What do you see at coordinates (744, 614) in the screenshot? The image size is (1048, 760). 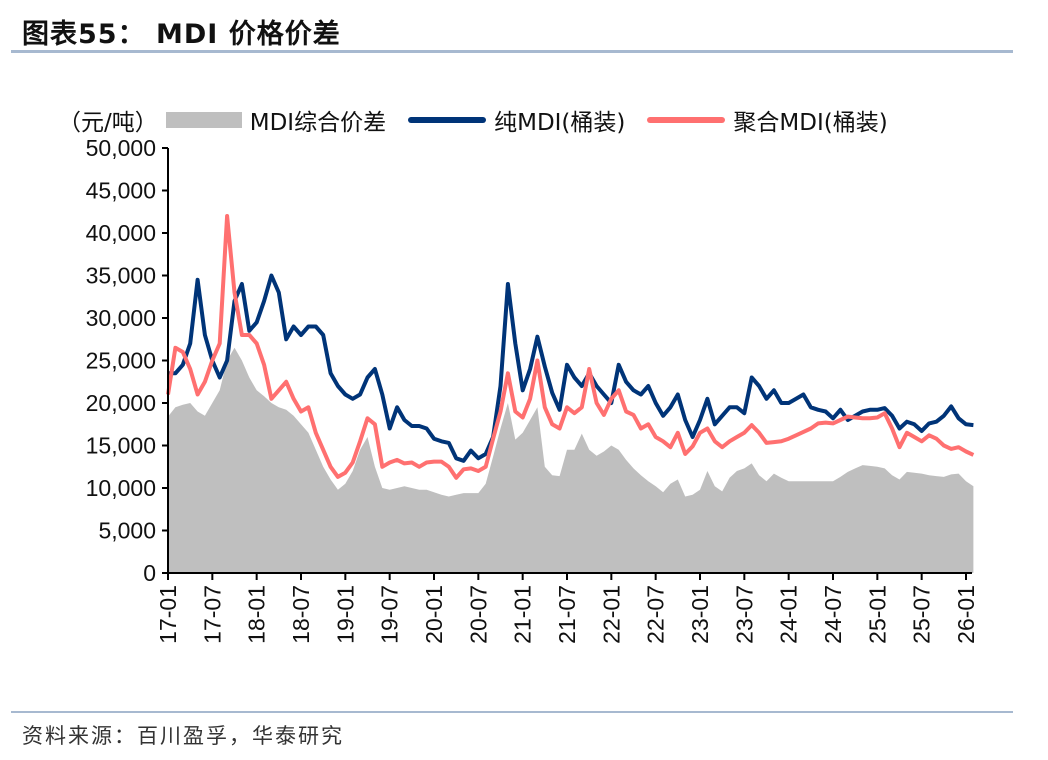 I see `x-tick-label: 23-07` at bounding box center [744, 614].